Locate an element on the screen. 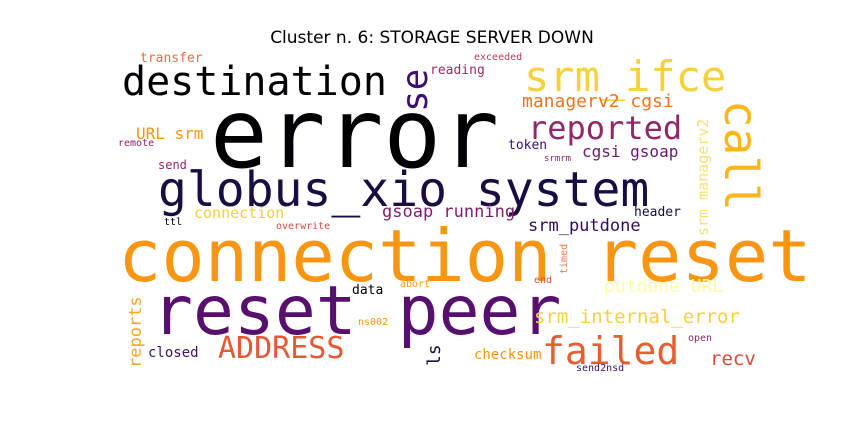  word-recv: recv is located at coordinates (733, 359).